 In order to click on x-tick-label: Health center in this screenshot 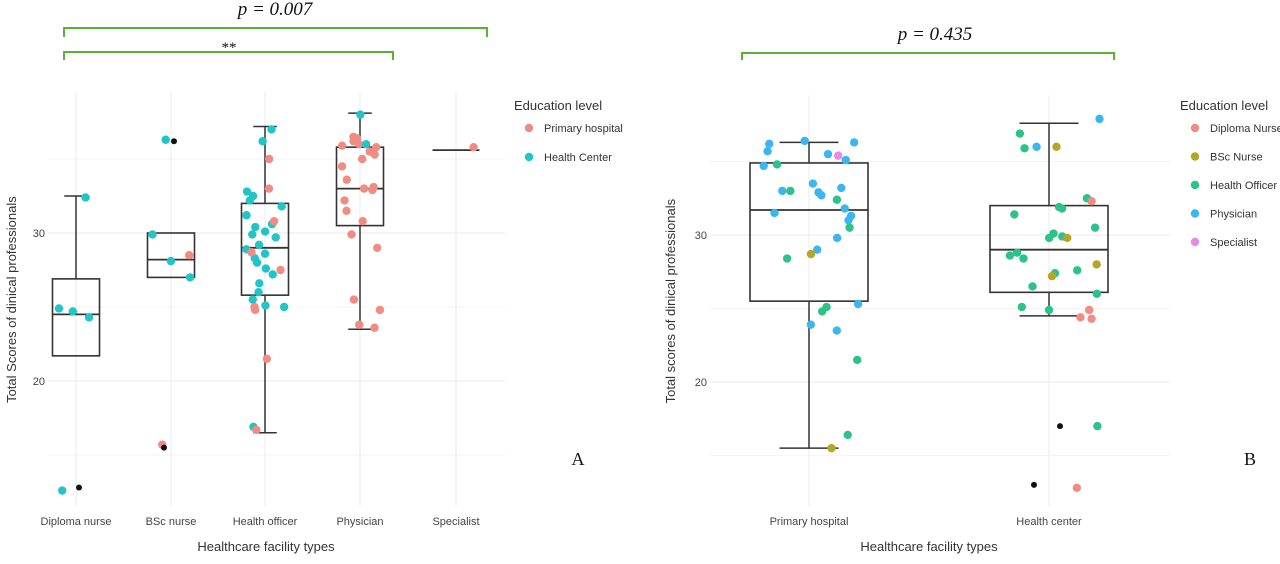, I will do `click(1049, 522)`.